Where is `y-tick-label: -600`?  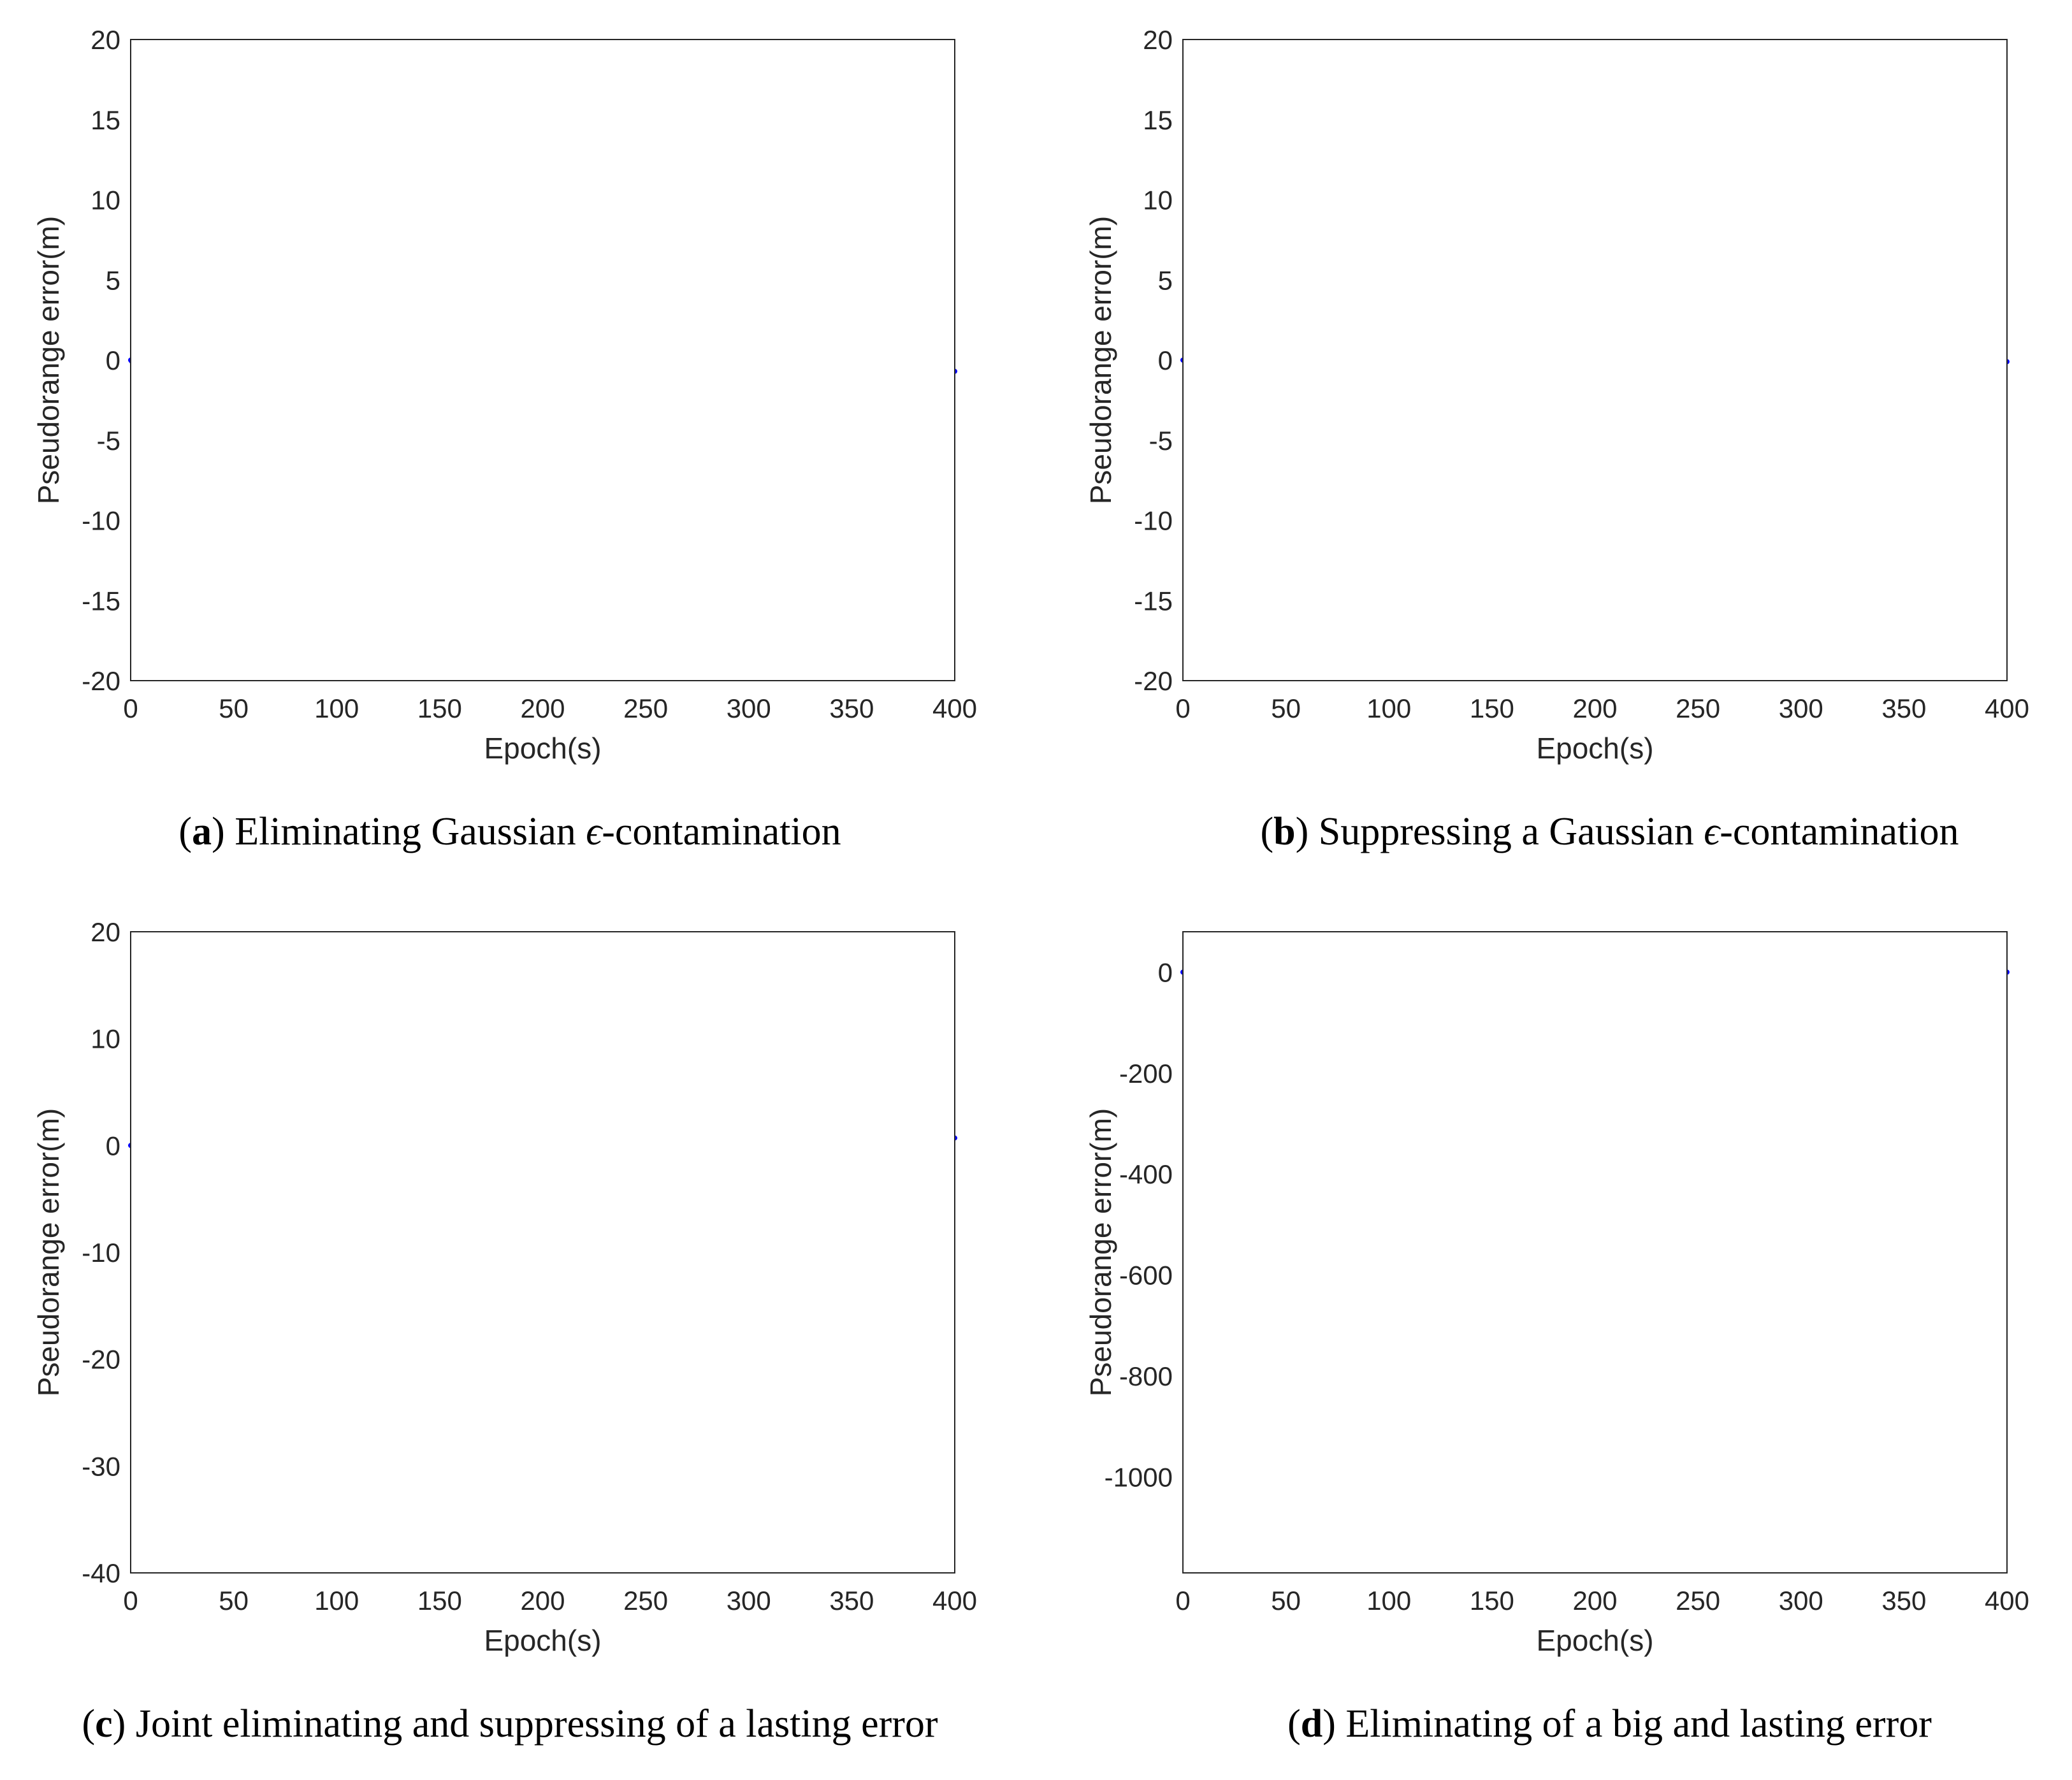
y-tick-label: -600 is located at coordinates (1146, 1276).